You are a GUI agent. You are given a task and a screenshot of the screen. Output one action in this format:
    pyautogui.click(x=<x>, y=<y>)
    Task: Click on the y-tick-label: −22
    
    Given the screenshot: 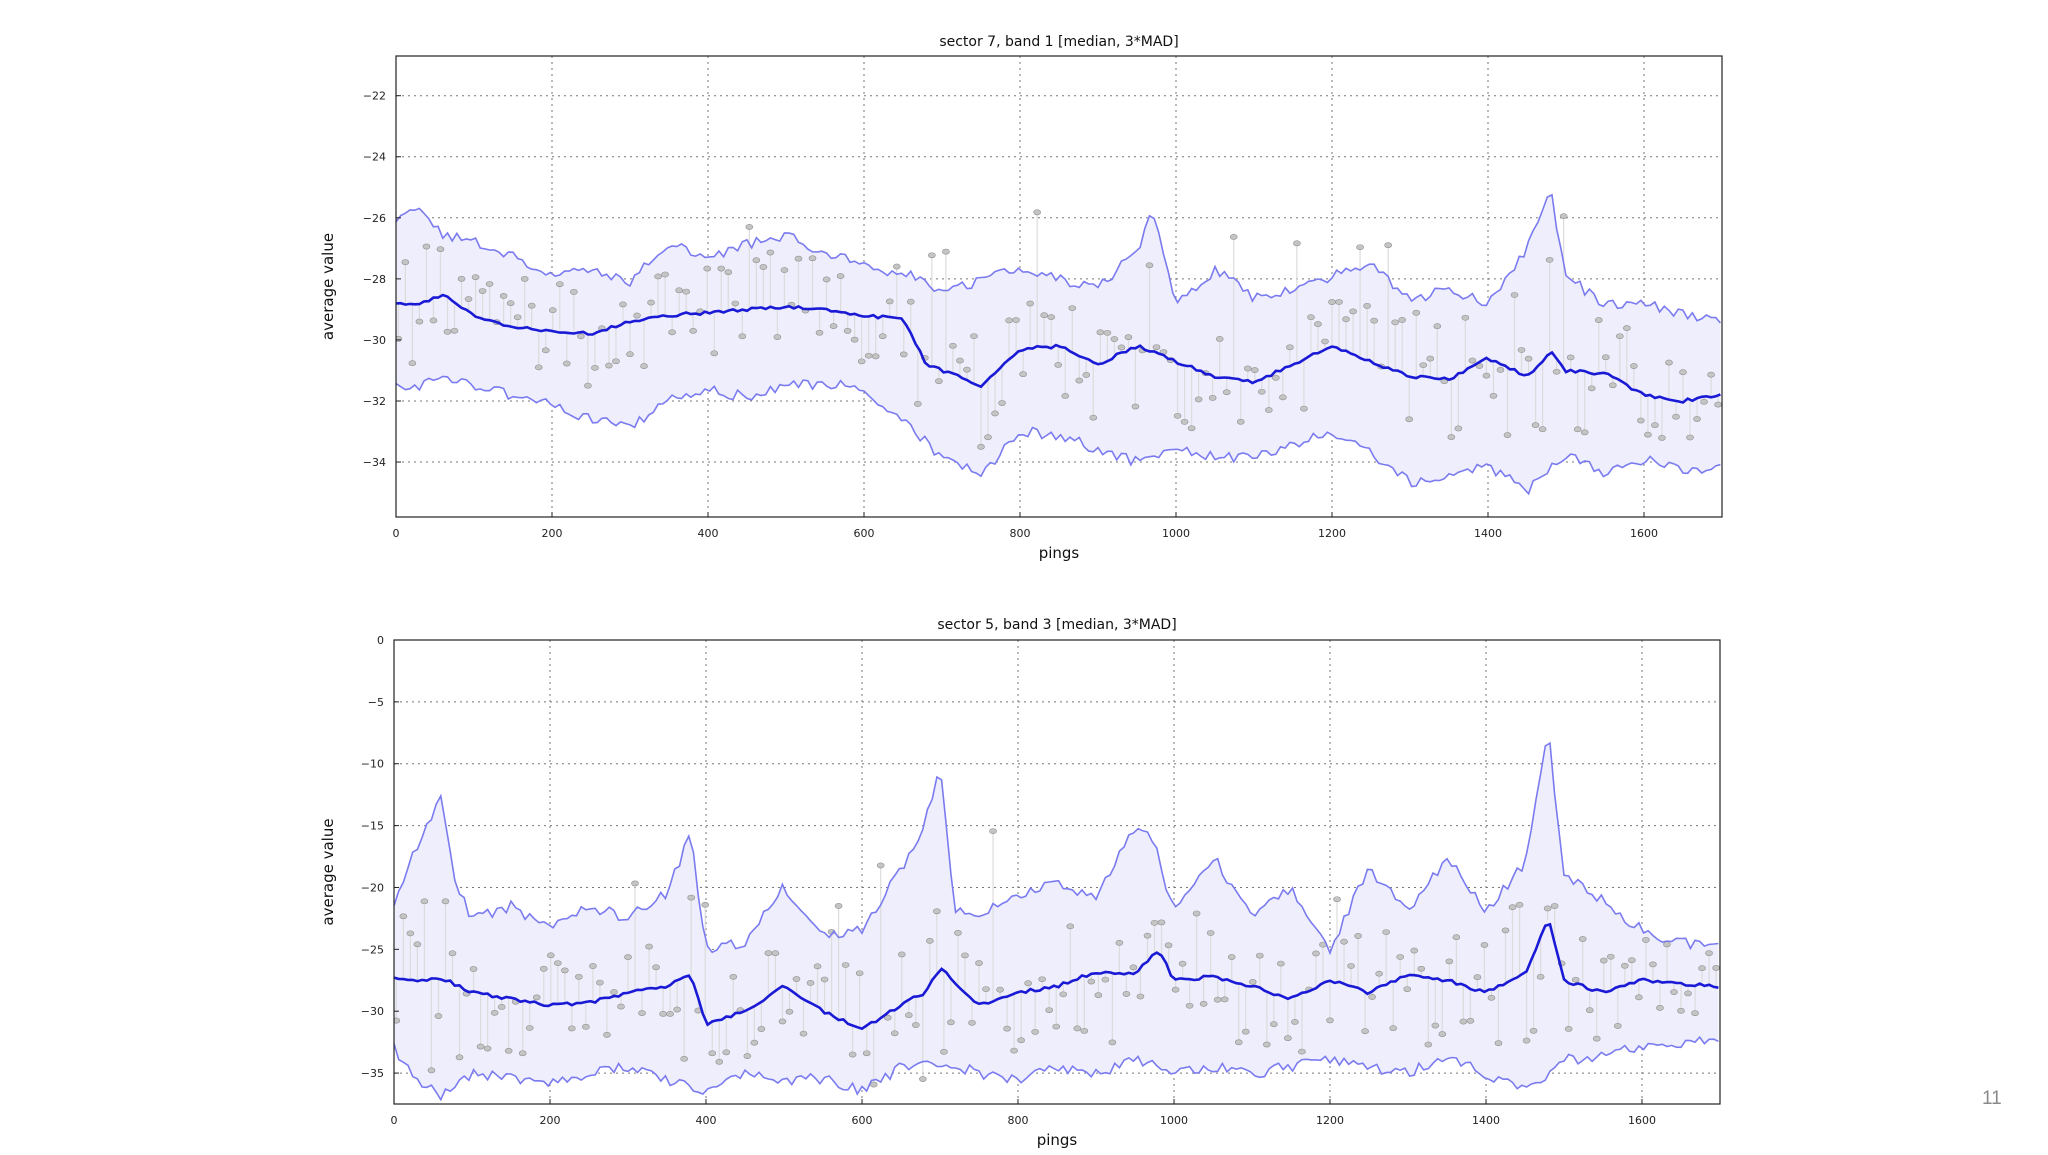 What is the action you would take?
    pyautogui.click(x=374, y=96)
    